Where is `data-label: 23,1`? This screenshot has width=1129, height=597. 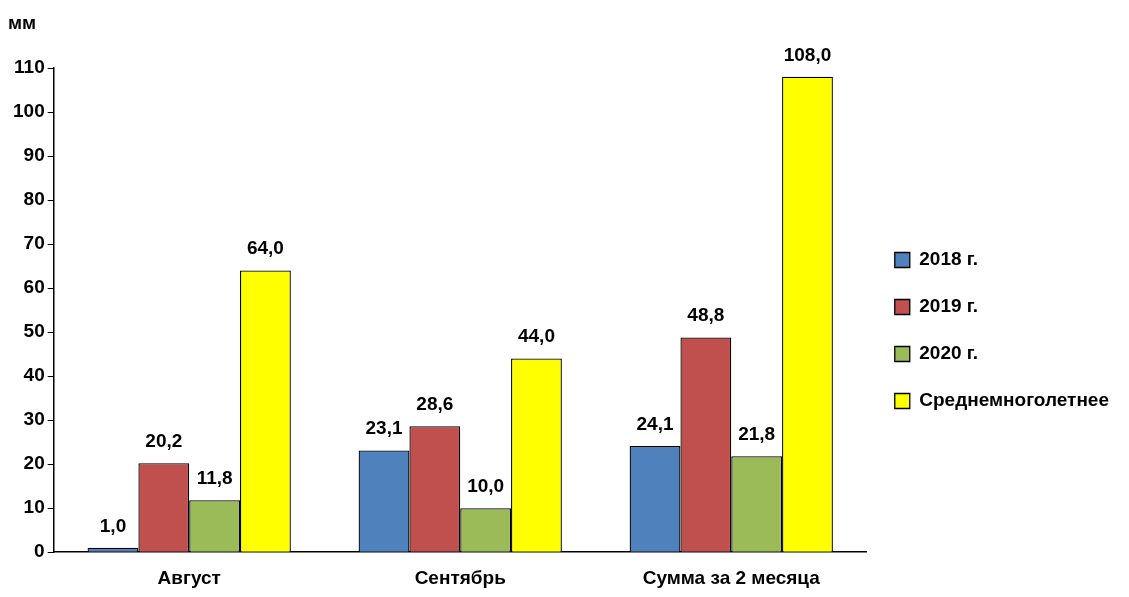 data-label: 23,1 is located at coordinates (384, 428).